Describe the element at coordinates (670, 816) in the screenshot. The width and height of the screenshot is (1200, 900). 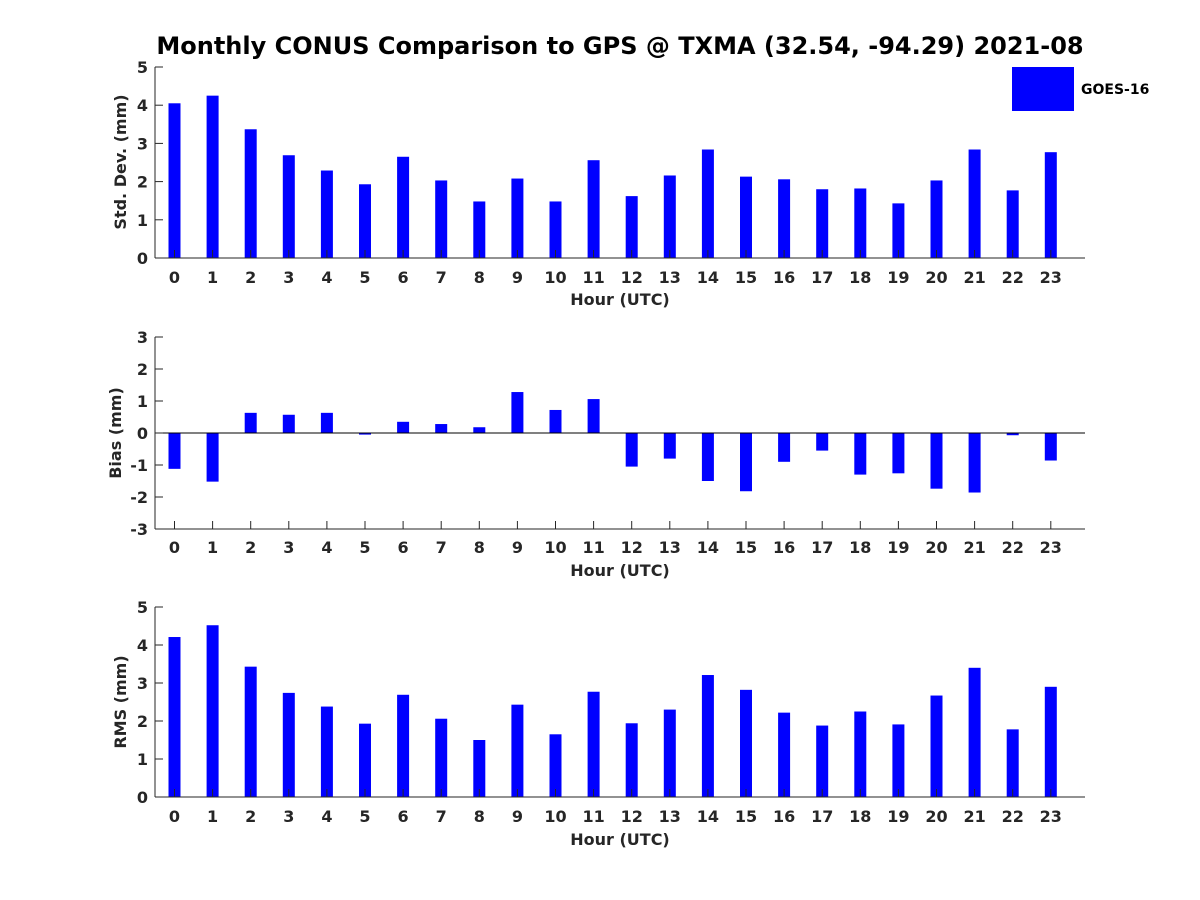
I see `rms-x-tick-label: 13` at that location.